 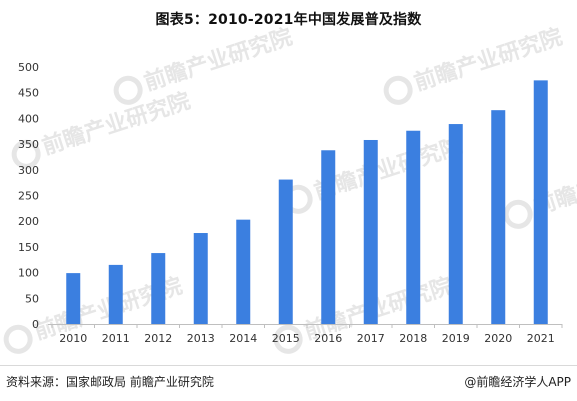 I want to click on x-tick-label: 2016, so click(x=328, y=338).